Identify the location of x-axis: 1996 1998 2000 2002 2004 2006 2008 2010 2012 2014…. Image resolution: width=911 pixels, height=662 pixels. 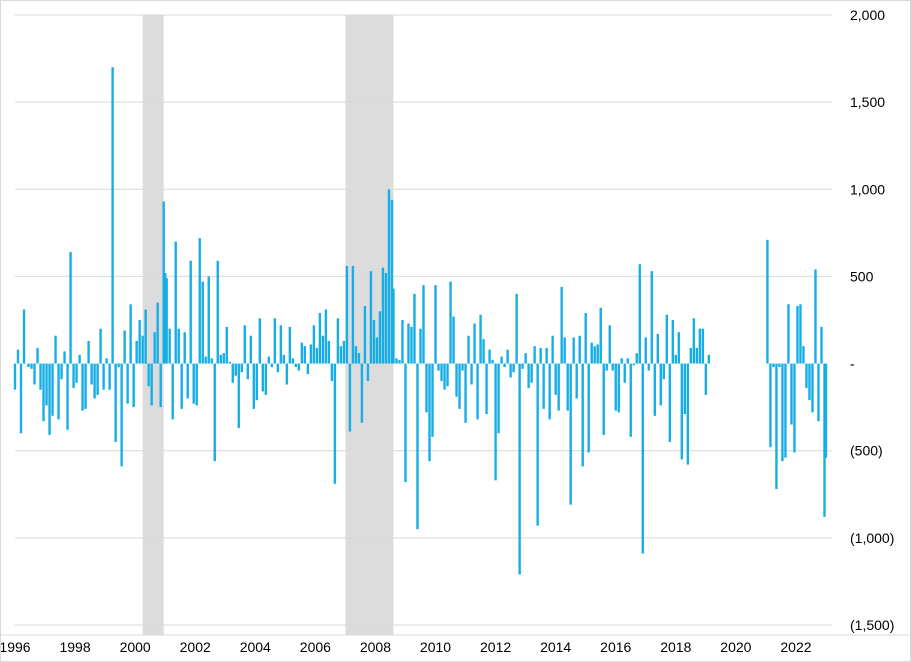
(455, 644).